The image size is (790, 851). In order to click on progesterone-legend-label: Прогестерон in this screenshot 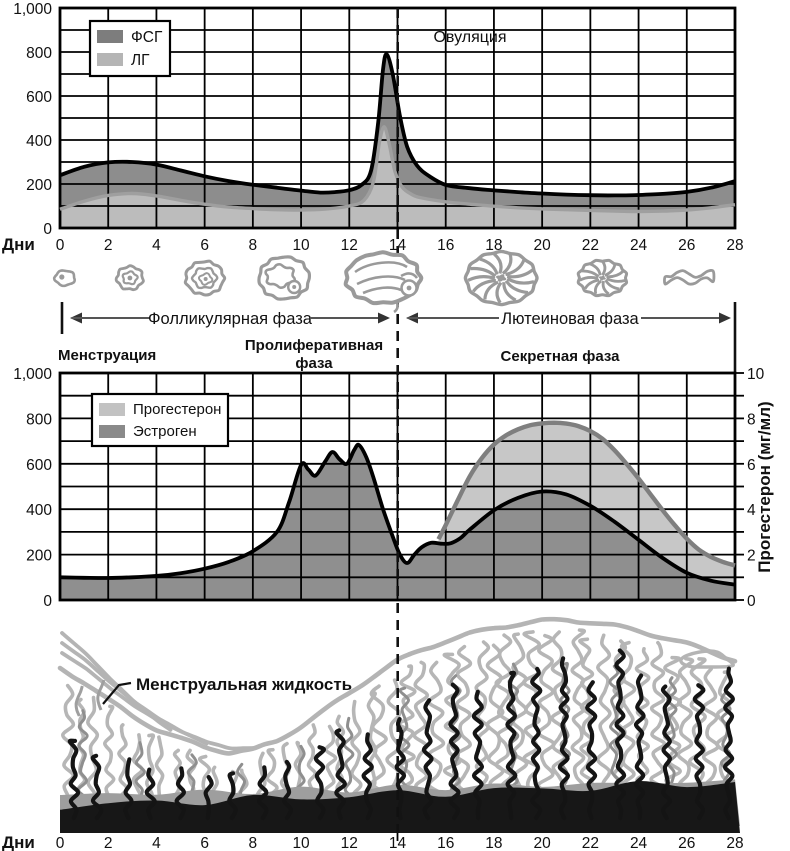, I will do `click(177, 409)`.